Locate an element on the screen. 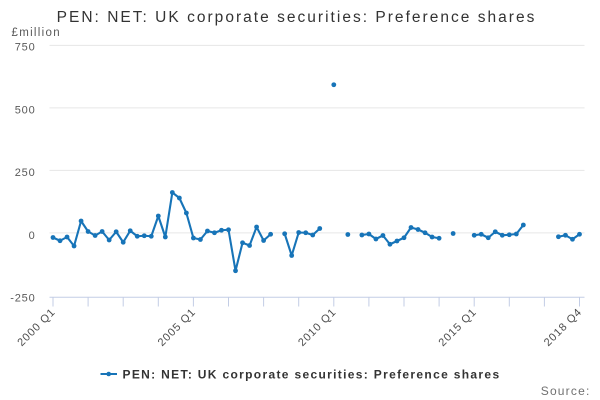 The image size is (600, 400). svg-text: 500 is located at coordinates (25, 110).